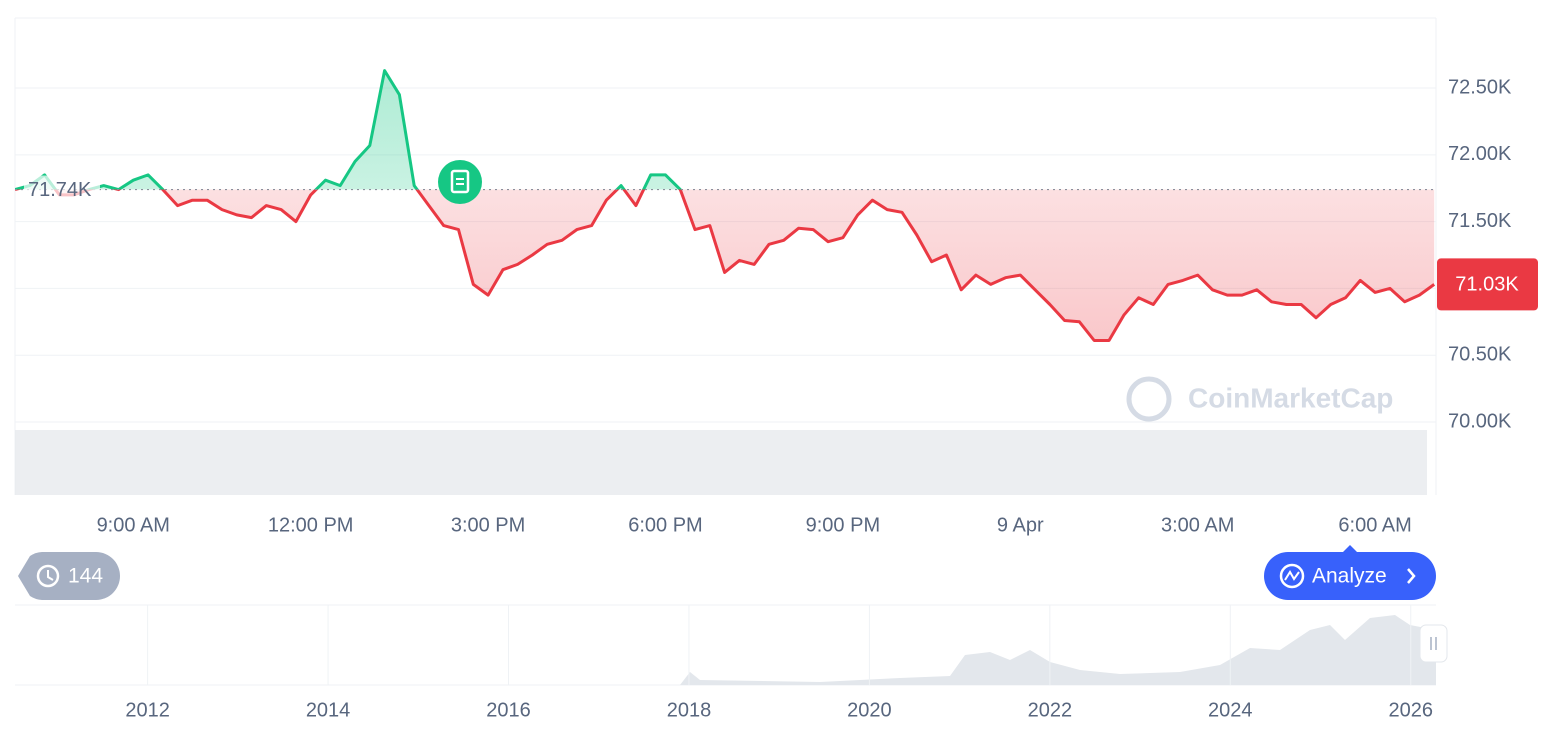 Image resolution: width=1566 pixels, height=732 pixels. I want to click on navigator-handle, so click(1433, 643).